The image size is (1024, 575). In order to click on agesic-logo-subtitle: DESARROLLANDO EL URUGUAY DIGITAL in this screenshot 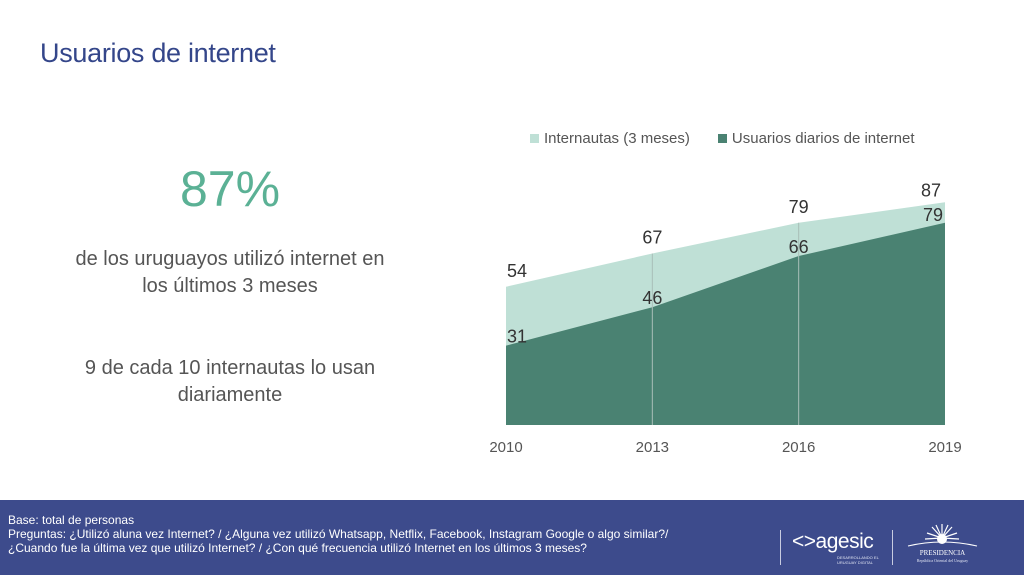, I will do `click(858, 560)`.